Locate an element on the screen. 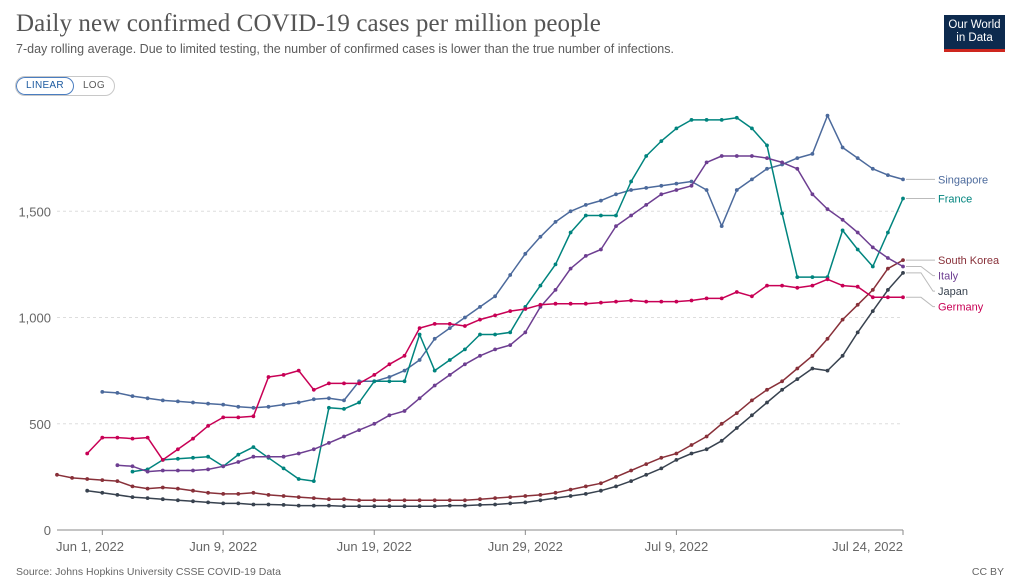 This screenshot has height=583, width=1020. linear-scale-button: LINEAR is located at coordinates (45, 86).